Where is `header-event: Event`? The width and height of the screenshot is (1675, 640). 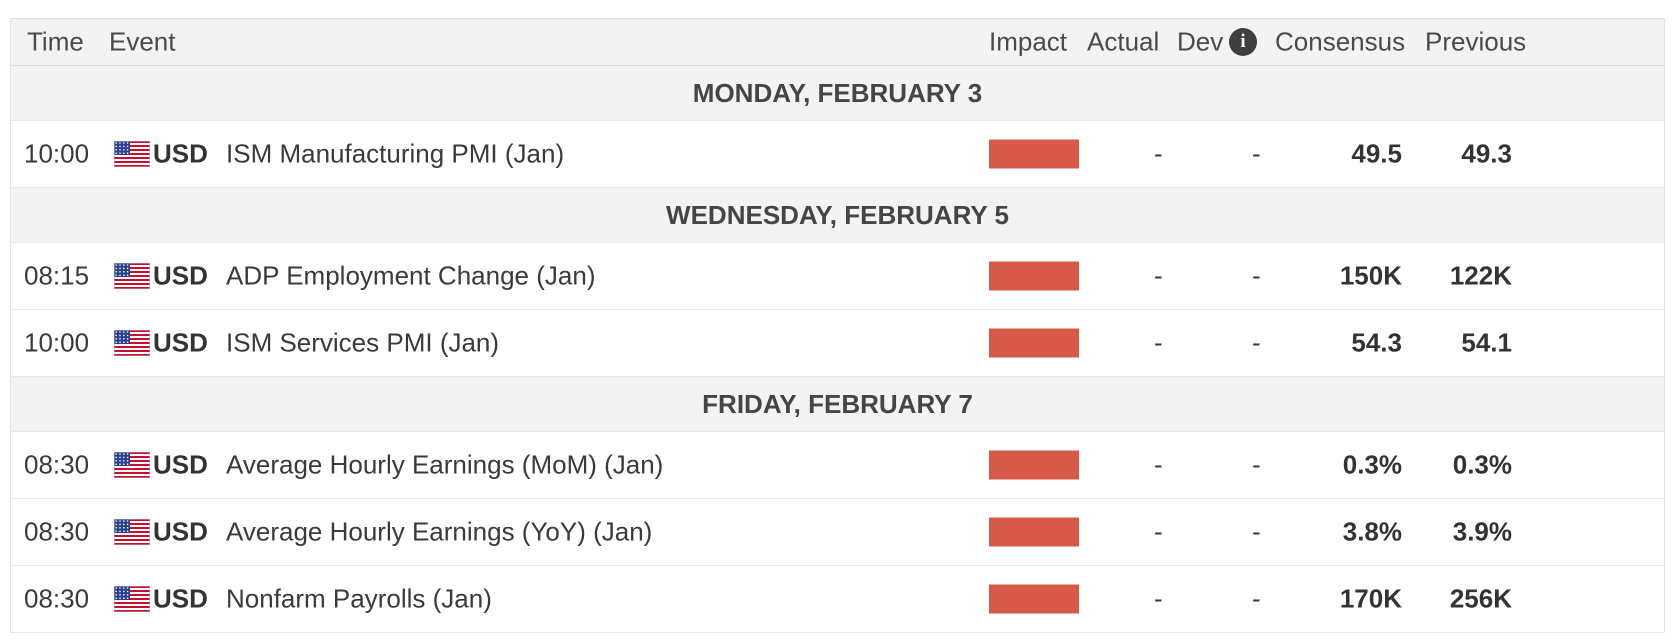 header-event: Event is located at coordinates (142, 41).